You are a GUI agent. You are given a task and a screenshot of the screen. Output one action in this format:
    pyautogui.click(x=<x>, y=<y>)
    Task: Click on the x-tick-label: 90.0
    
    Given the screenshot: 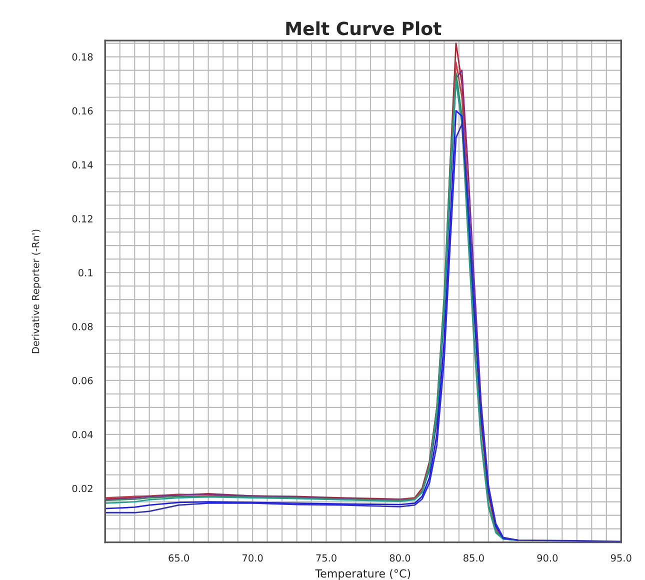 What is the action you would take?
    pyautogui.click(x=547, y=558)
    